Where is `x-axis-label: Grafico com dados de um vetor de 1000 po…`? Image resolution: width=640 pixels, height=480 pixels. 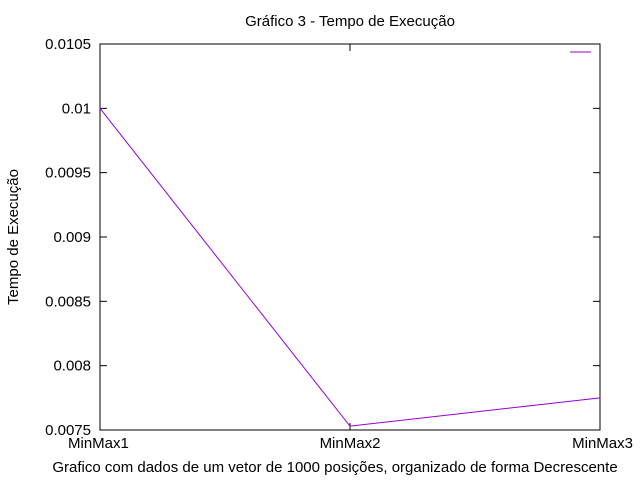 x-axis-label: Grafico com dados de um vetor de 1000 po… is located at coordinates (334, 467).